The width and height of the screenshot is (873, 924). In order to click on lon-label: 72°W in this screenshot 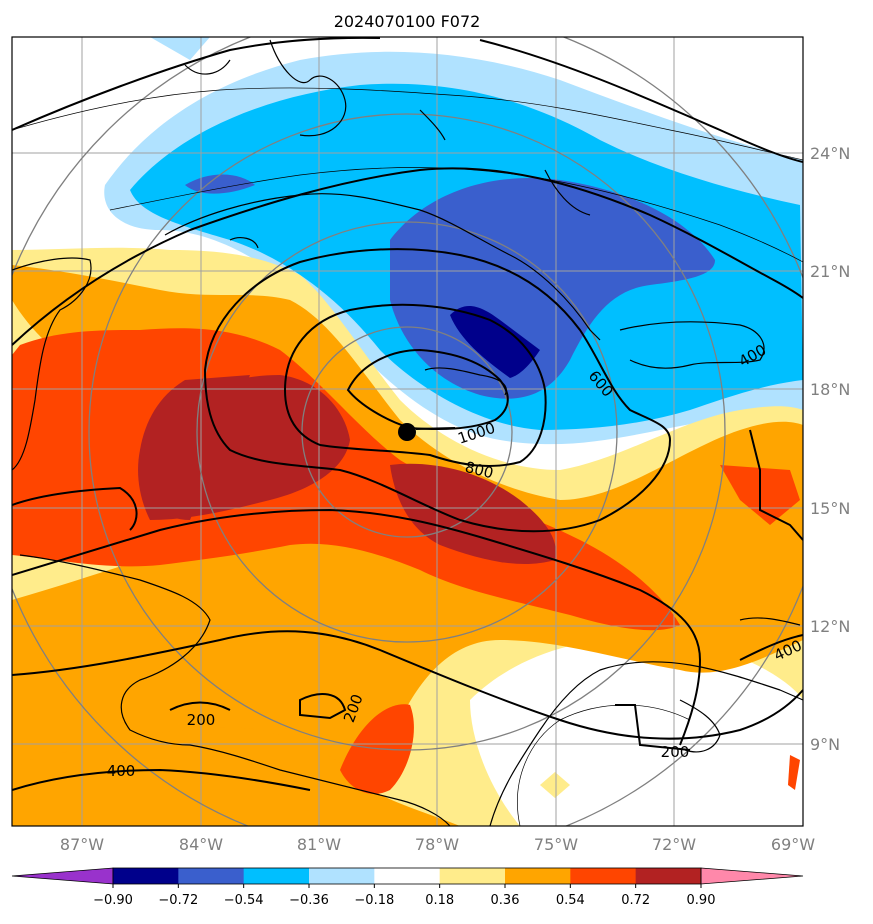, I will do `click(674, 844)`.